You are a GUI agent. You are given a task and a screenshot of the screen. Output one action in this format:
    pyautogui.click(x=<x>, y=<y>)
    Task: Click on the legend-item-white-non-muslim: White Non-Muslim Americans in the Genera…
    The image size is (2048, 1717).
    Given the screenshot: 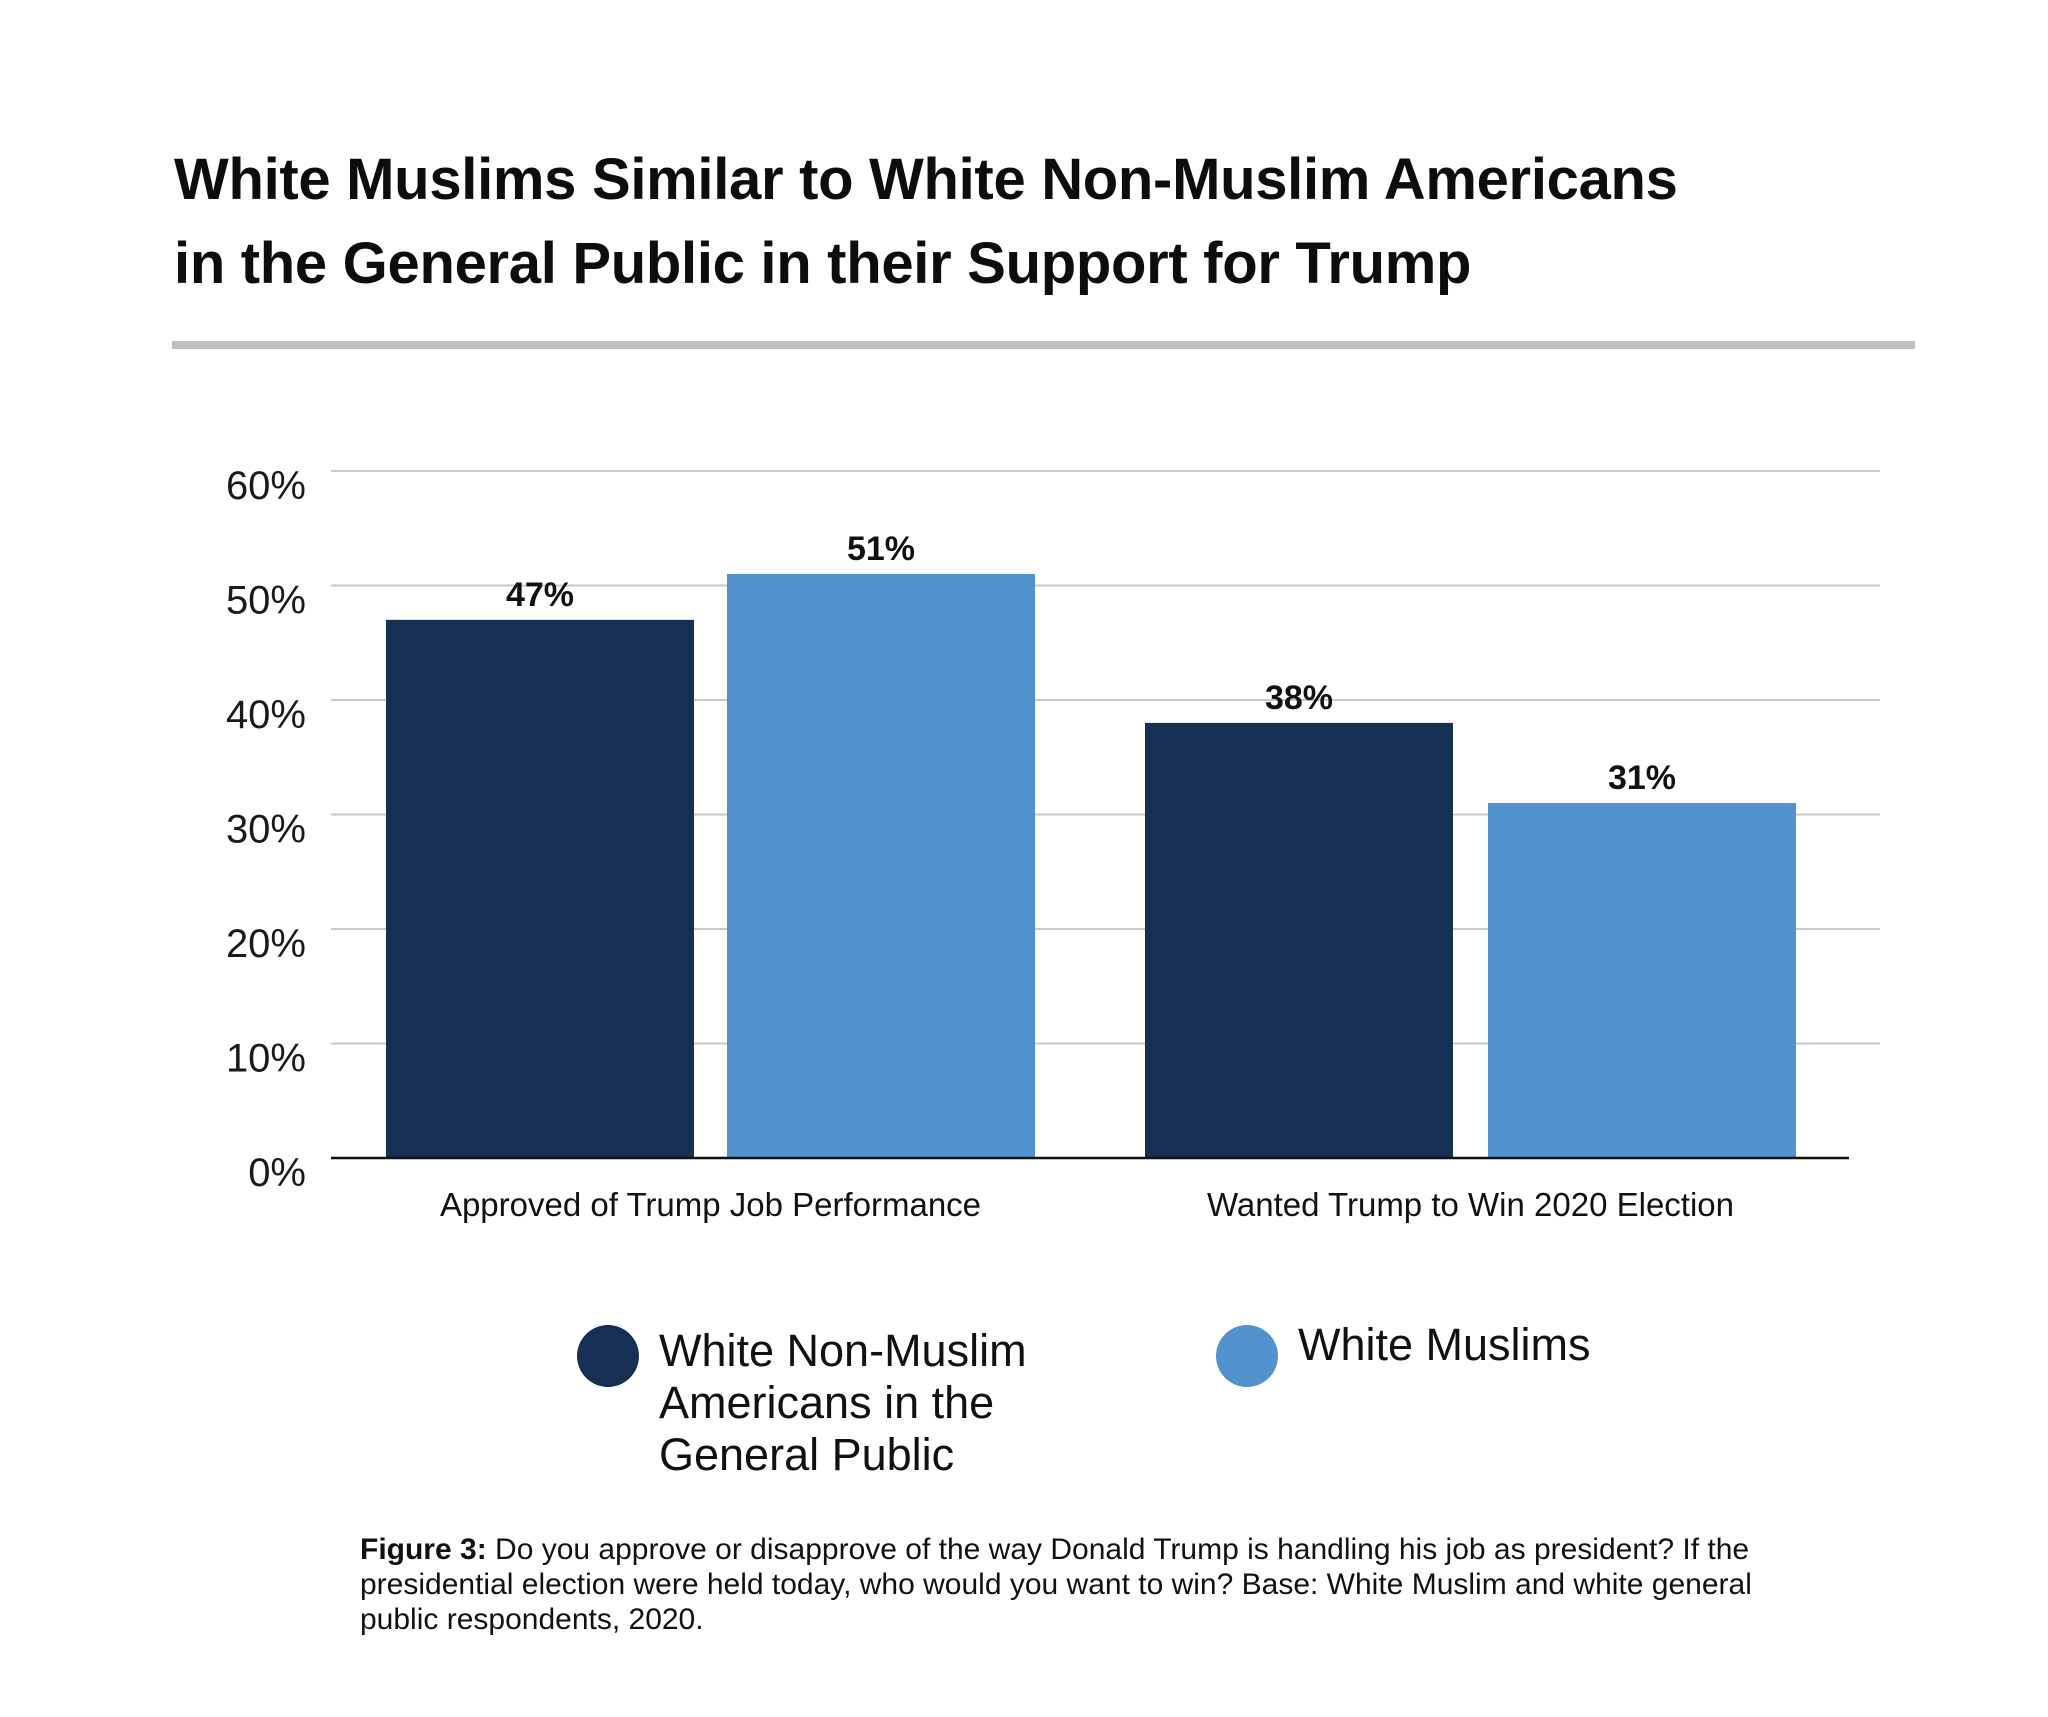 What is the action you would take?
    pyautogui.click(x=802, y=1403)
    